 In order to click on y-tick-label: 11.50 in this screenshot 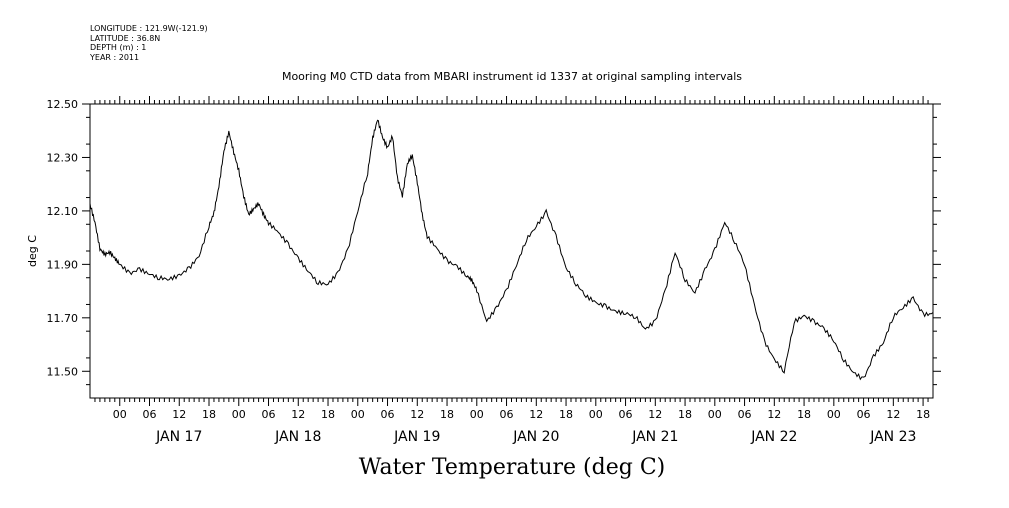, I will do `click(63, 371)`.